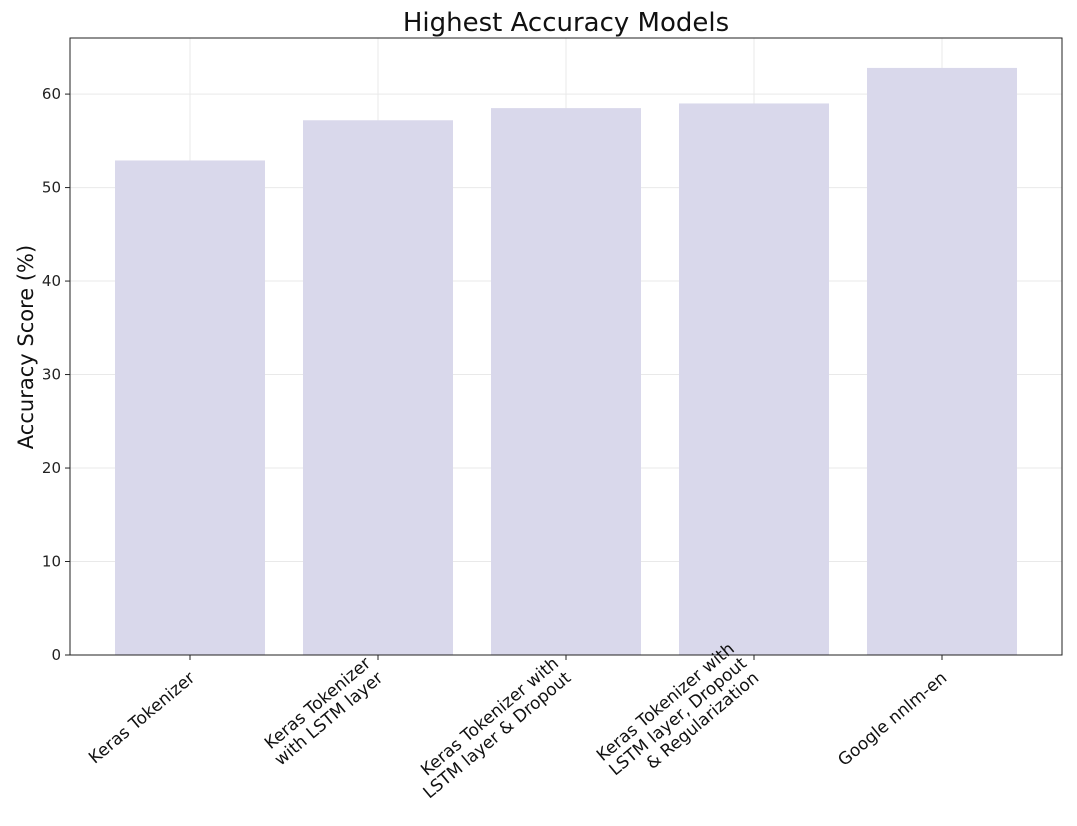 Image resolution: width=1077 pixels, height=826 pixels. Describe the element at coordinates (51, 281) in the screenshot. I see `y-tick-label: 40` at that location.